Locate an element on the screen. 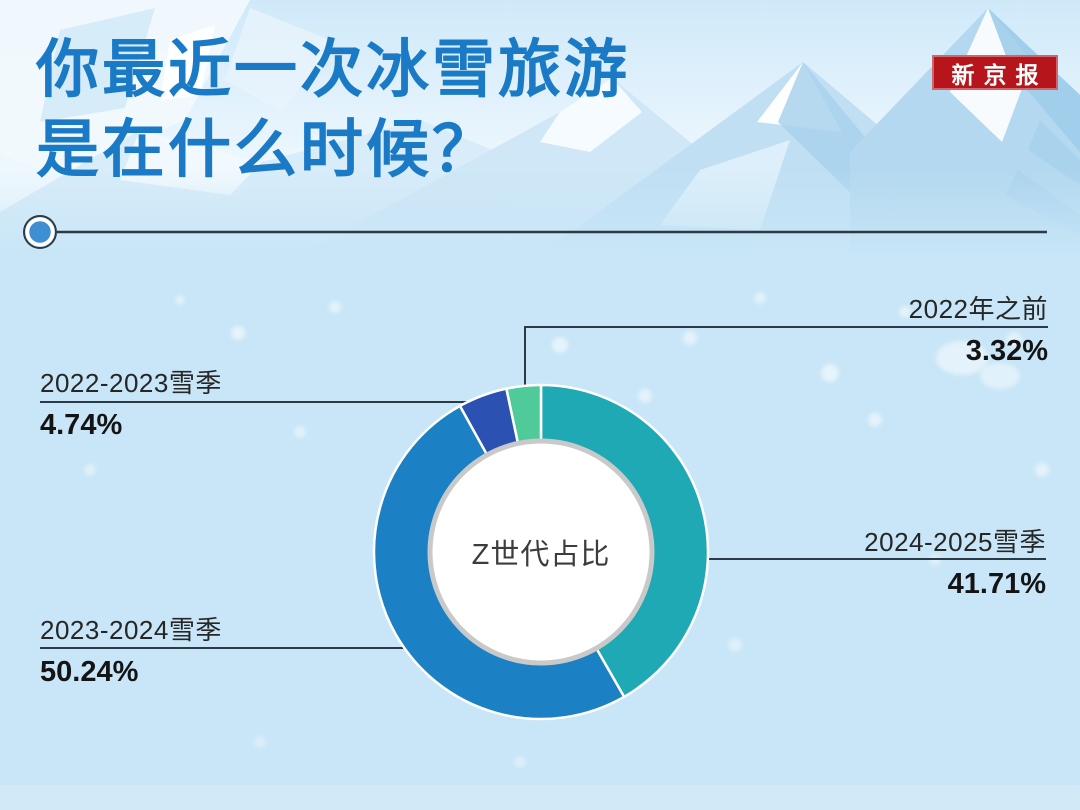 This screenshot has width=1080, height=810. title-line-1: 你最近一次冰雪旅游 is located at coordinates (333, 70).